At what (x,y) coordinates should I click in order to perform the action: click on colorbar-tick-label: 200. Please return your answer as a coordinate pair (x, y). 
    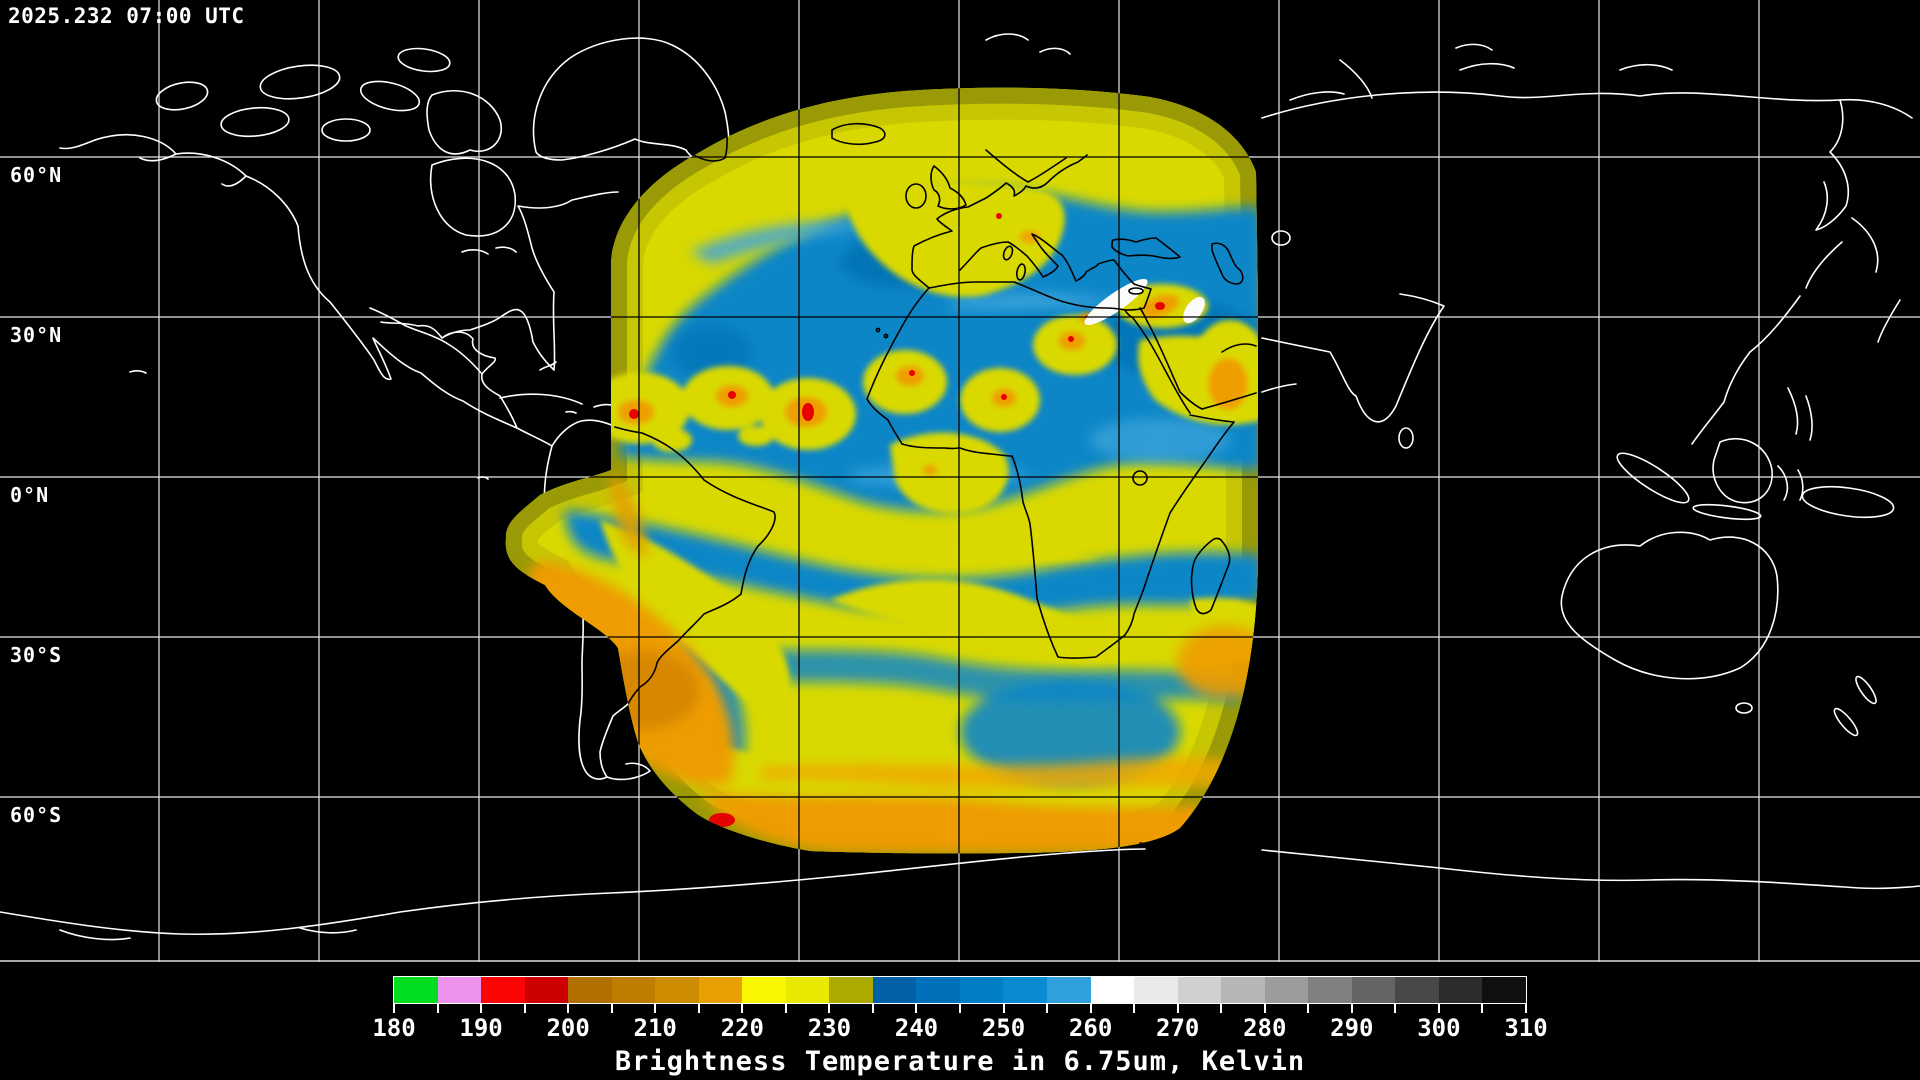
    Looking at the image, I should click on (568, 1028).